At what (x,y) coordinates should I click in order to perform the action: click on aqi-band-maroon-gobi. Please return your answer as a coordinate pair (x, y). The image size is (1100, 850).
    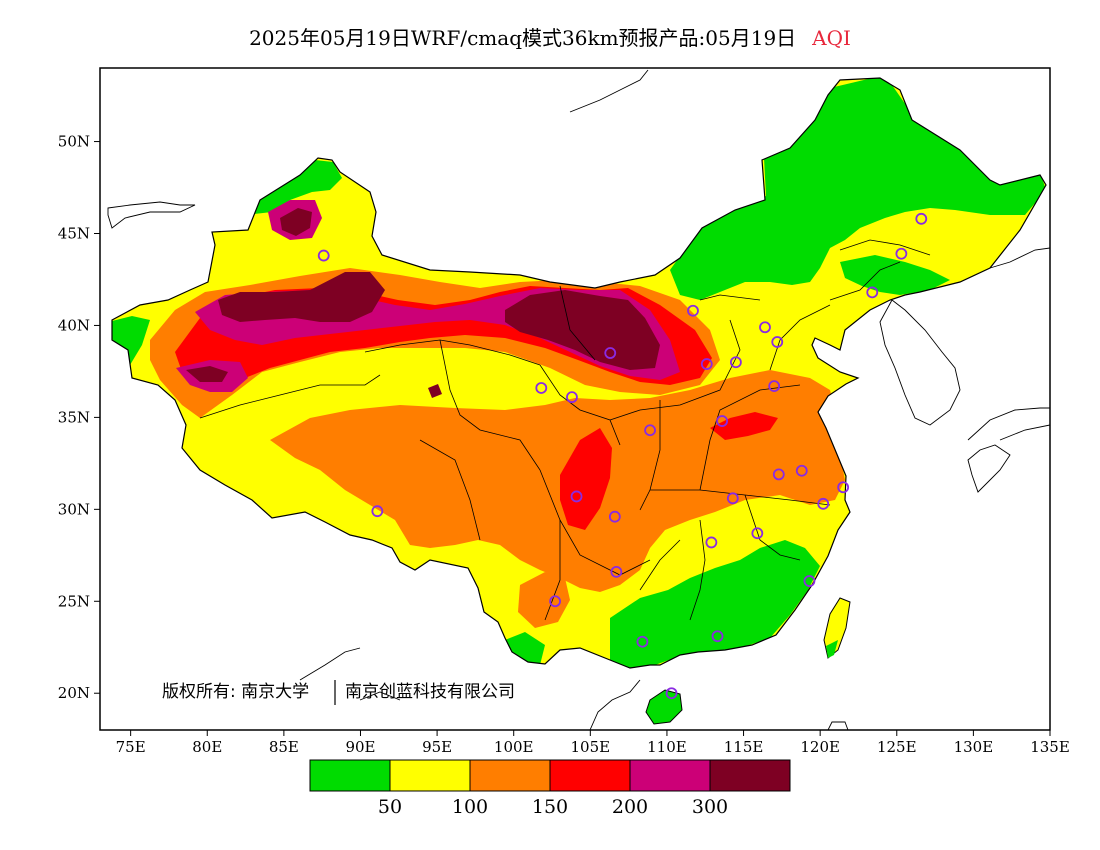
    Looking at the image, I should click on (582, 330).